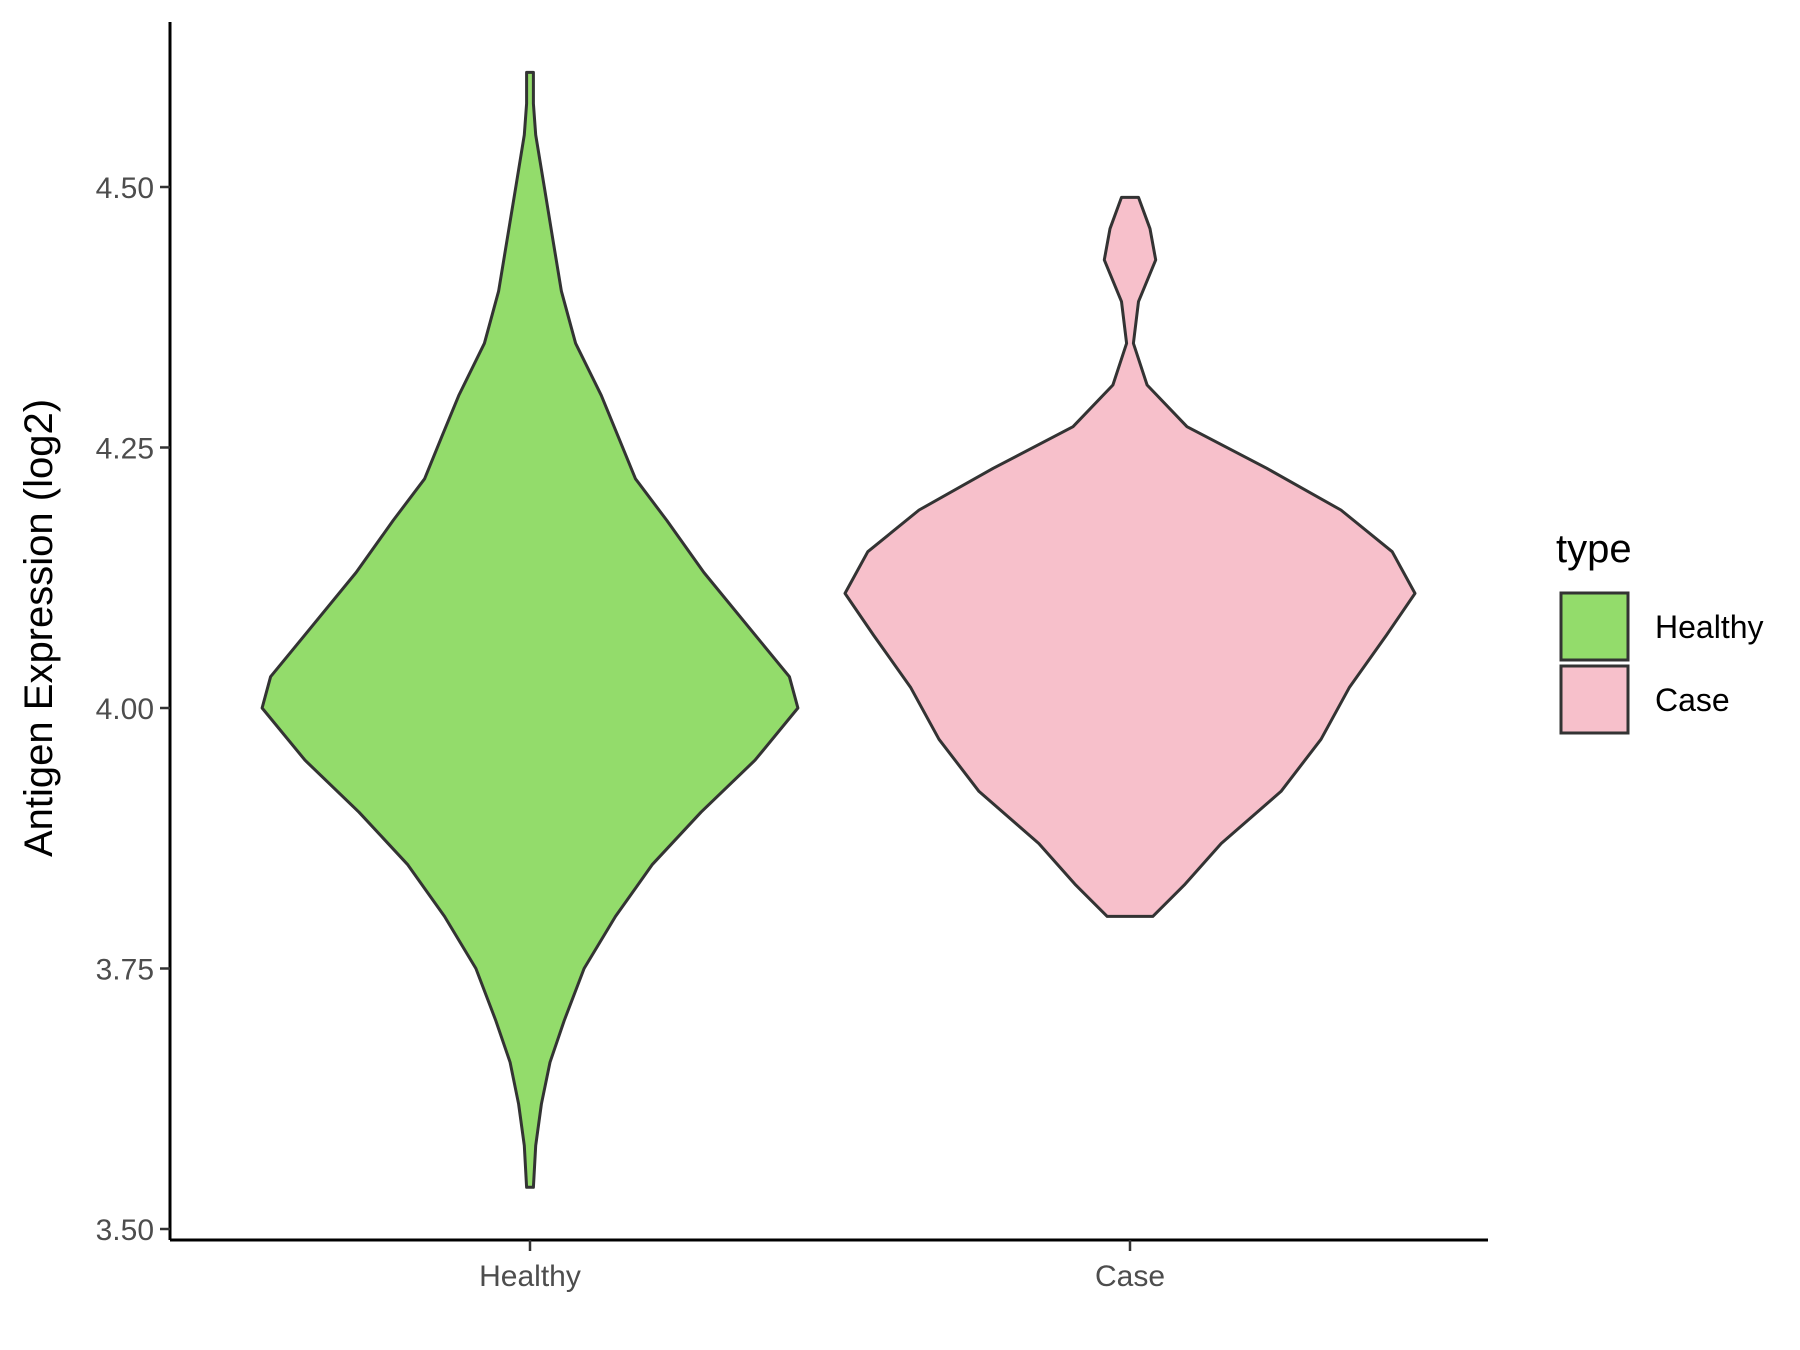 Image resolution: width=1800 pixels, height=1350 pixels. What do you see at coordinates (1594, 549) in the screenshot?
I see `legend-title: type` at bounding box center [1594, 549].